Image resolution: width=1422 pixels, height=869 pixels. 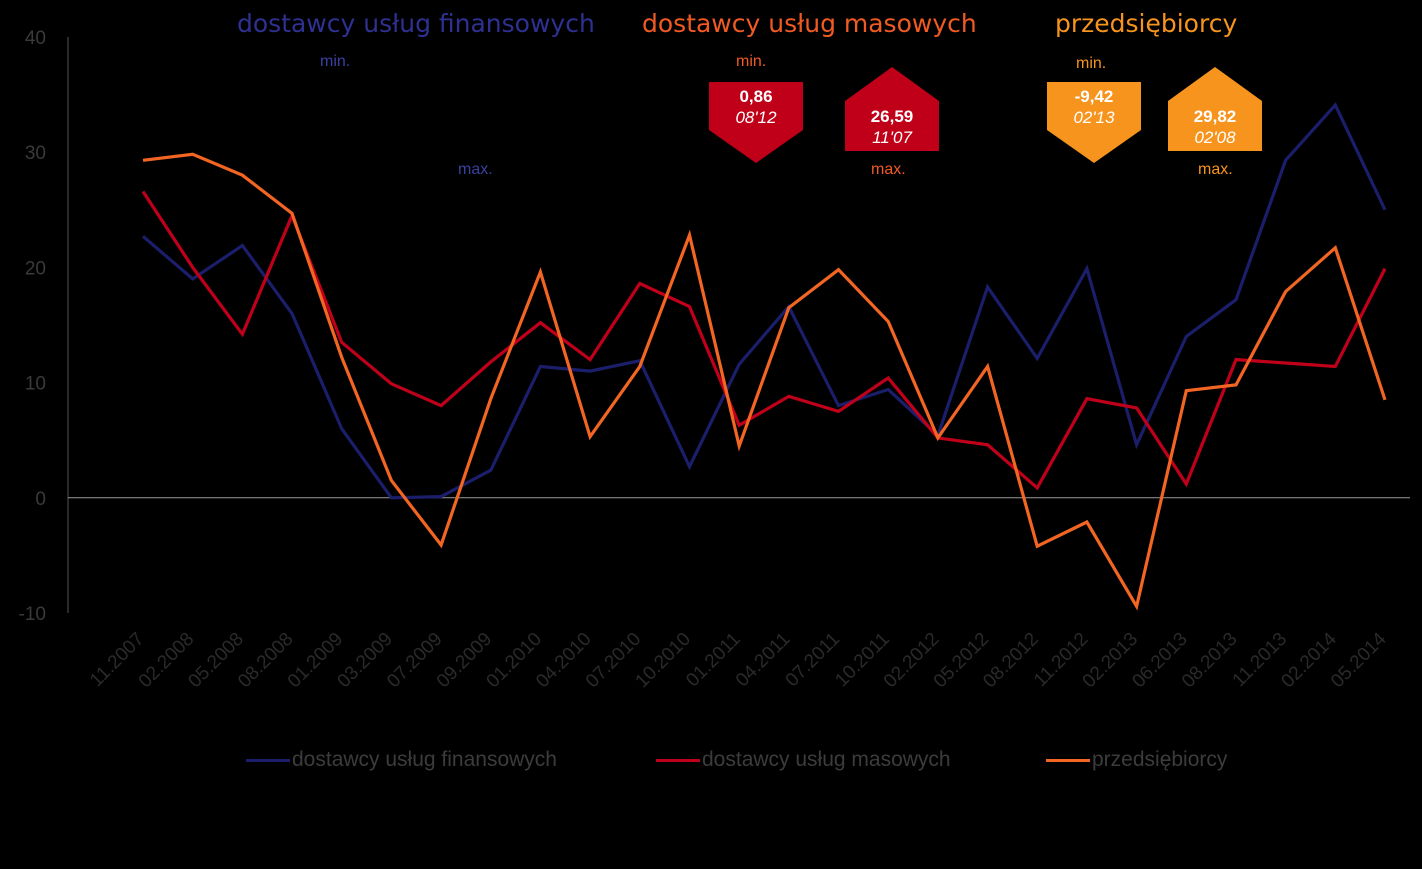 I want to click on header-financial-providers: dostawcy usług finansowych, so click(x=416, y=23).